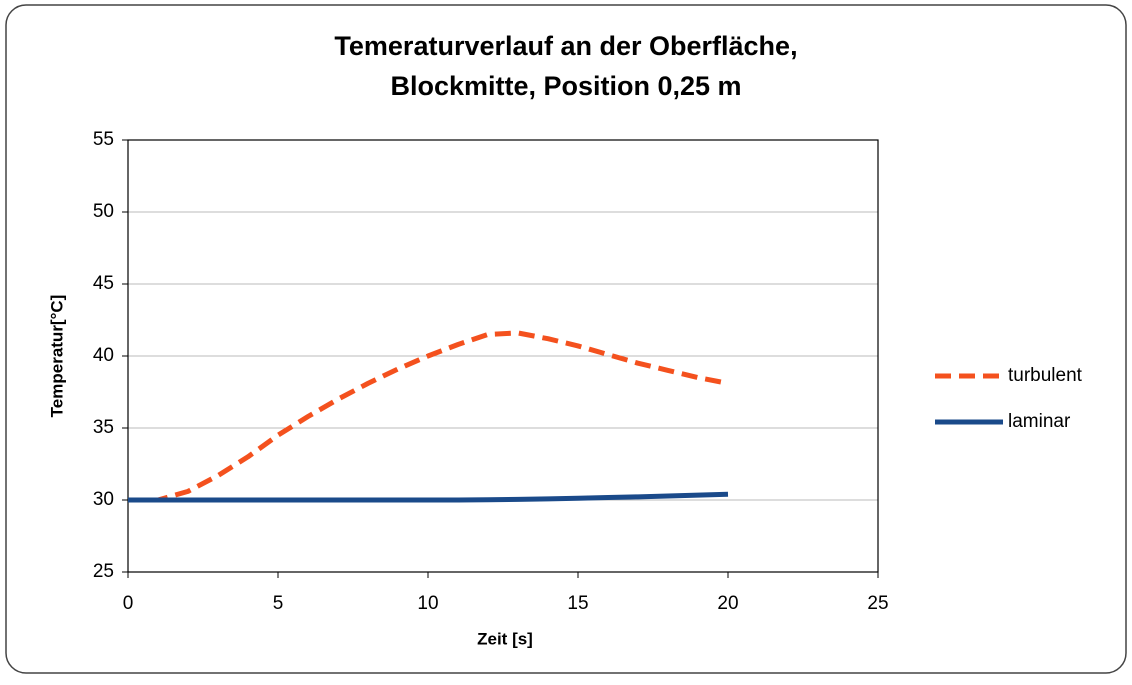 Image resolution: width=1132 pixels, height=685 pixels. I want to click on y-axis-label: Temperatur[°C], so click(56, 356).